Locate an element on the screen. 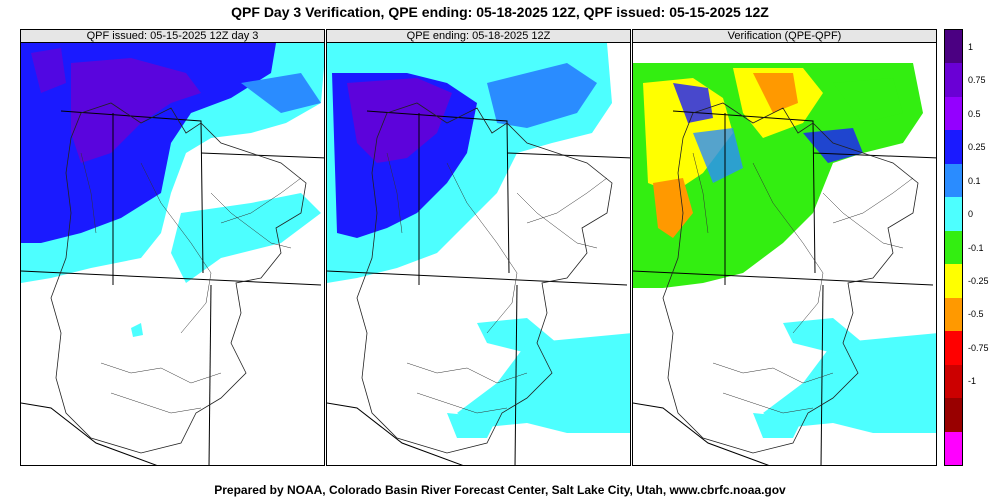 The height and width of the screenshot is (500, 1000). legend-label: -0.25 is located at coordinates (978, 280).